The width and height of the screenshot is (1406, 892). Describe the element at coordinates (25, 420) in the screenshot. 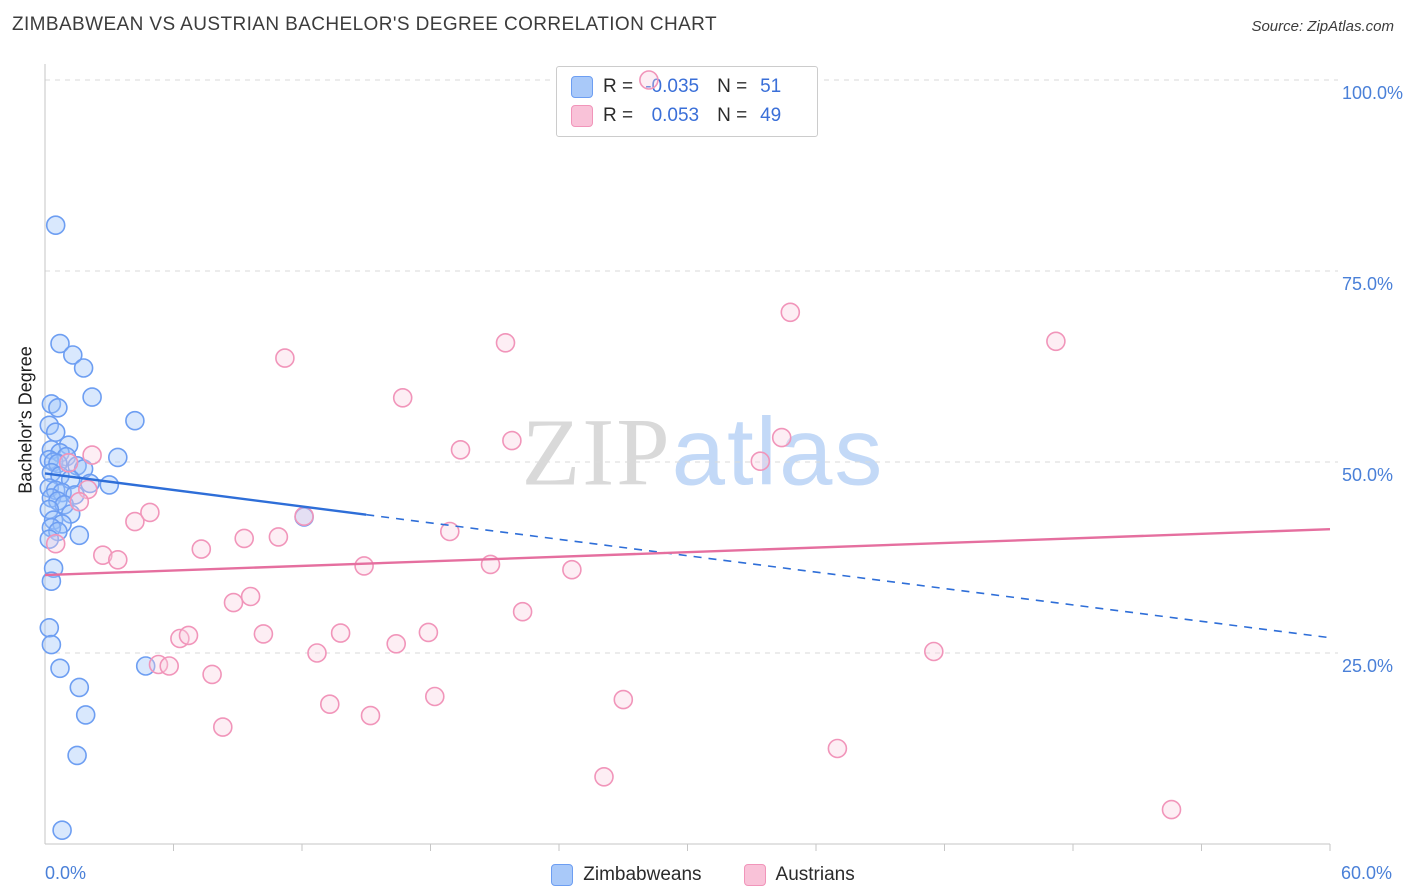

I see `y-axis-title: Bachelor's Degree` at that location.